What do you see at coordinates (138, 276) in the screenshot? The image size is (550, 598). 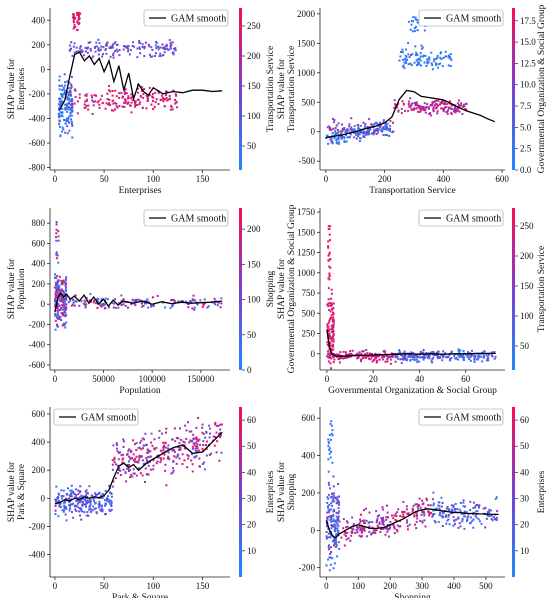 I see `scatter-points` at bounding box center [138, 276].